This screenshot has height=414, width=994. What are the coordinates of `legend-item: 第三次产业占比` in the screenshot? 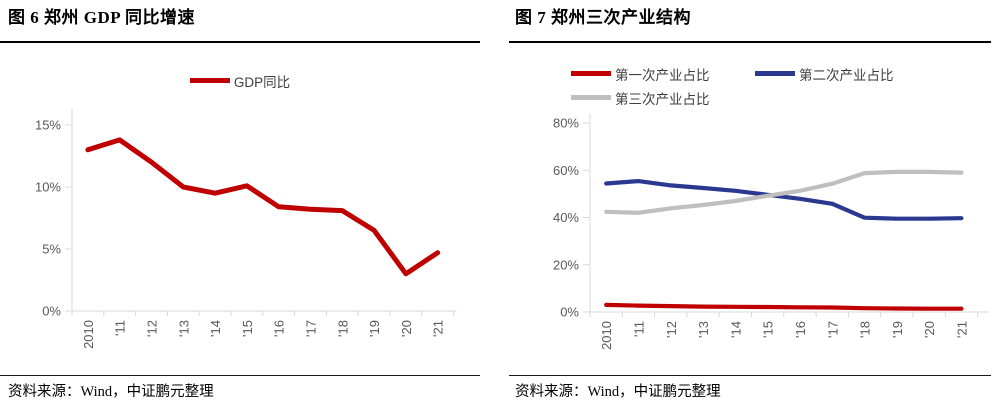 It's located at (663, 97).